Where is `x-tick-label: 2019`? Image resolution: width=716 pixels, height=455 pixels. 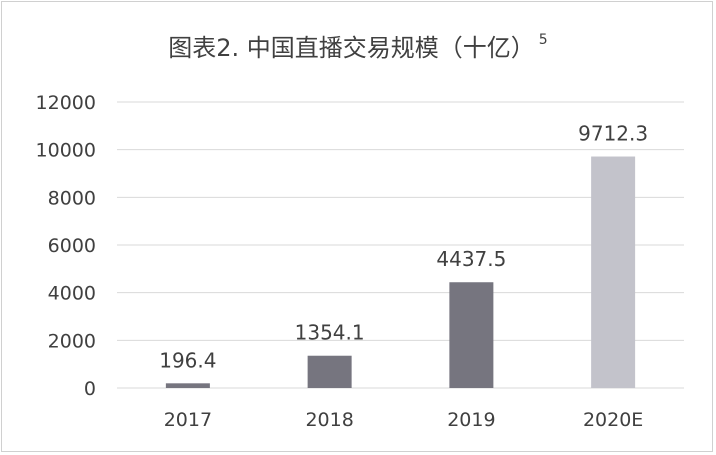
x-tick-label: 2019 is located at coordinates (471, 420).